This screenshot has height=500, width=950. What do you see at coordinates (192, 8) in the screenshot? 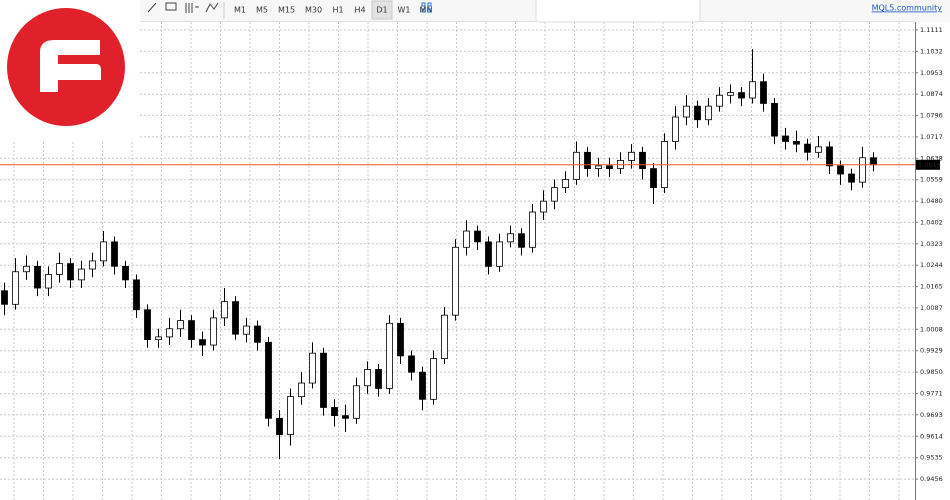
I see `indicators-icon` at bounding box center [192, 8].